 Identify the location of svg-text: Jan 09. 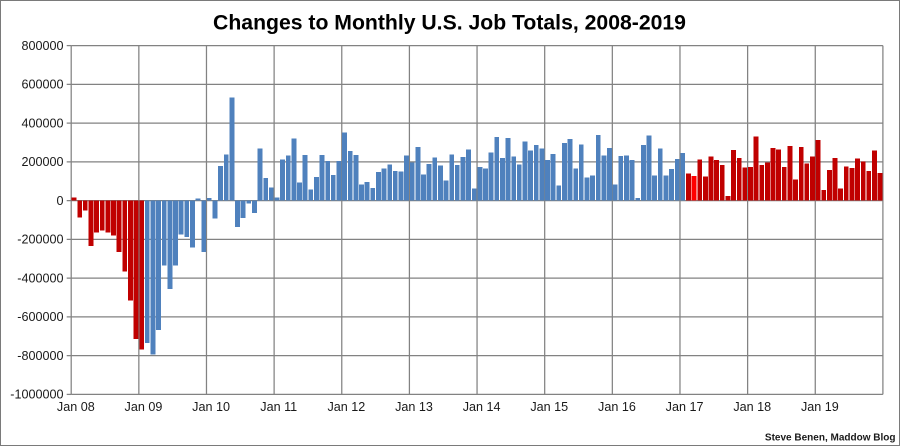
(144, 407).